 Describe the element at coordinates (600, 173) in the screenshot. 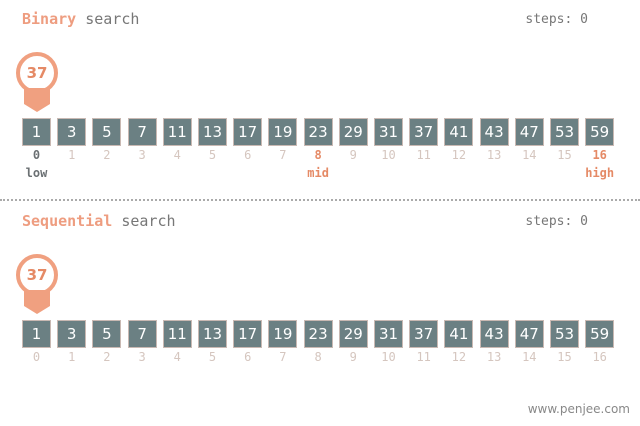

I see `high-pointer-label: high` at that location.